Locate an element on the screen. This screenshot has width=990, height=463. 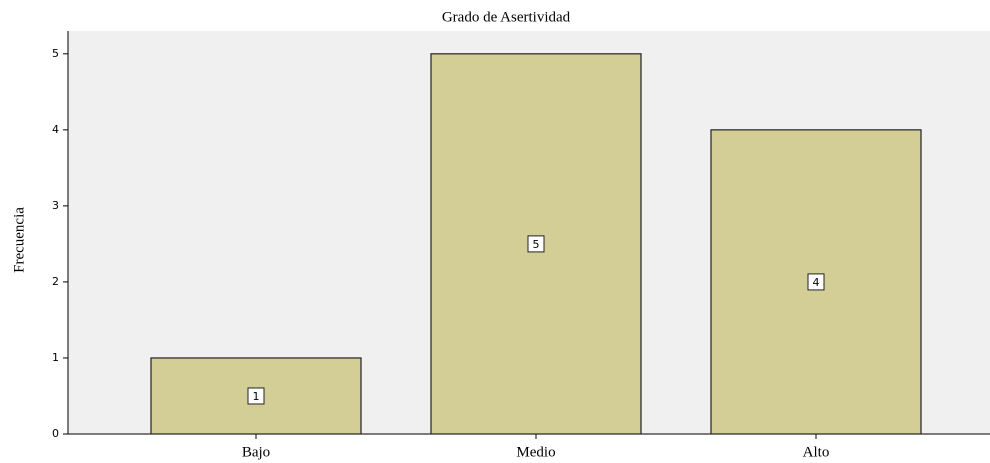
y-axis-label: Frecuencia is located at coordinates (19, 240).